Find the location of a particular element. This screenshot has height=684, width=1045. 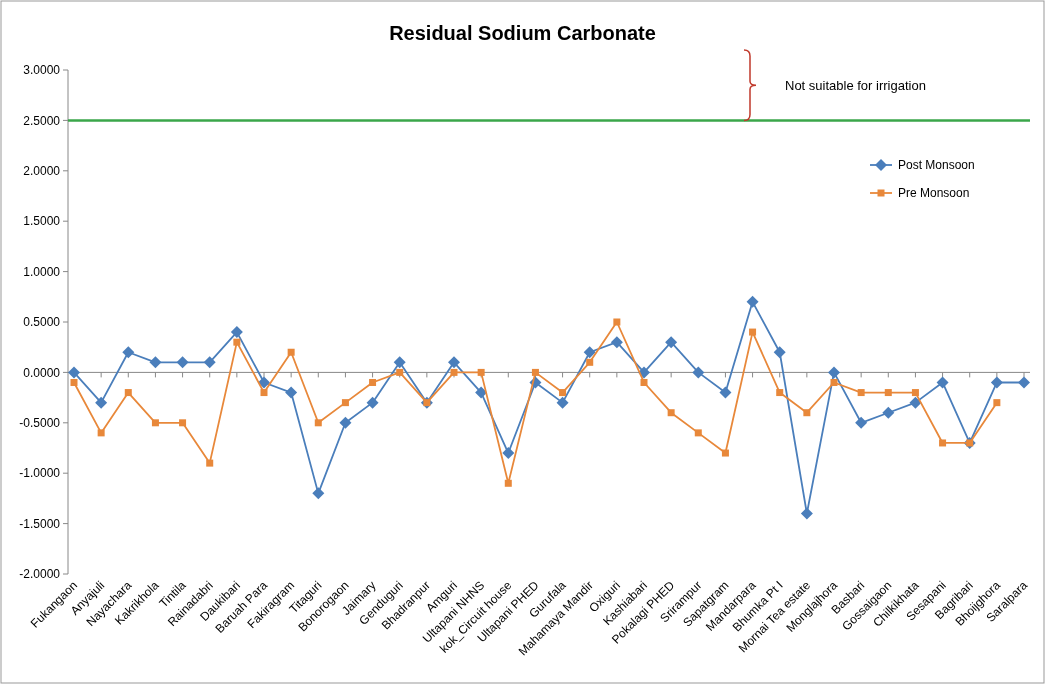

ref-line-label: Not suitable for irrigation is located at coordinates (855, 85).